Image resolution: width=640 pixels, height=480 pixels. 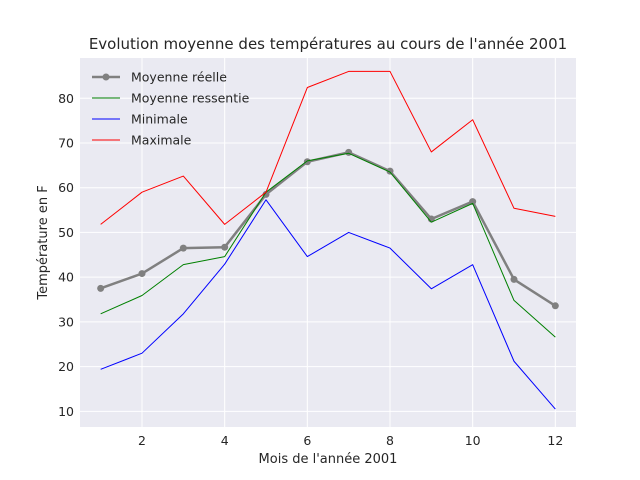 What do you see at coordinates (66, 142) in the screenshot?
I see `y-tick-label: 70` at bounding box center [66, 142].